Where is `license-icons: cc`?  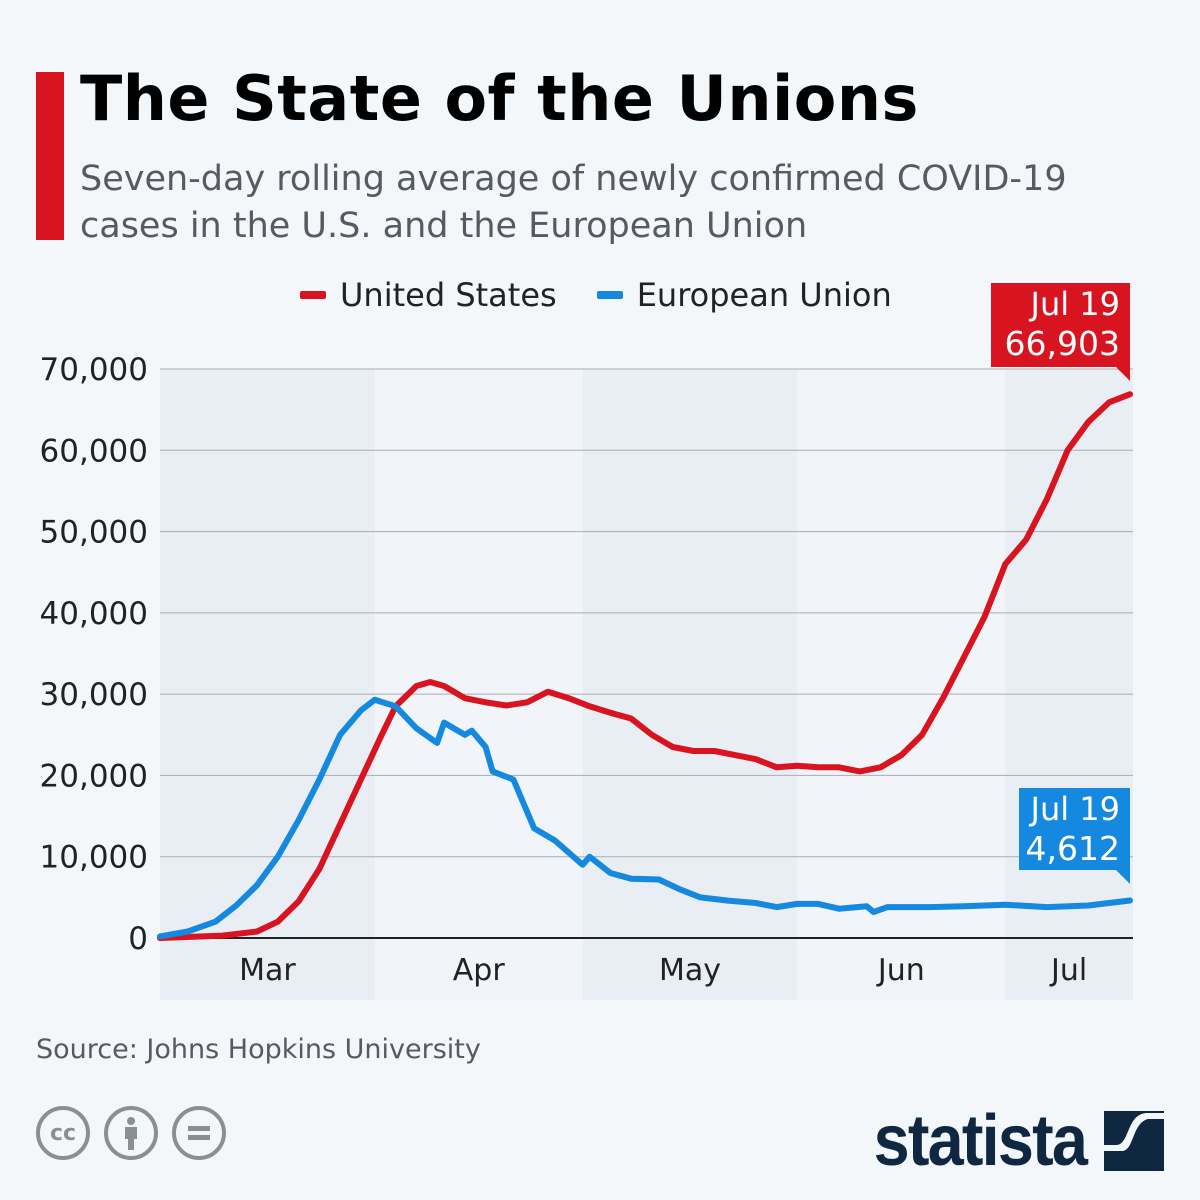 license-icons: cc is located at coordinates (131, 1133).